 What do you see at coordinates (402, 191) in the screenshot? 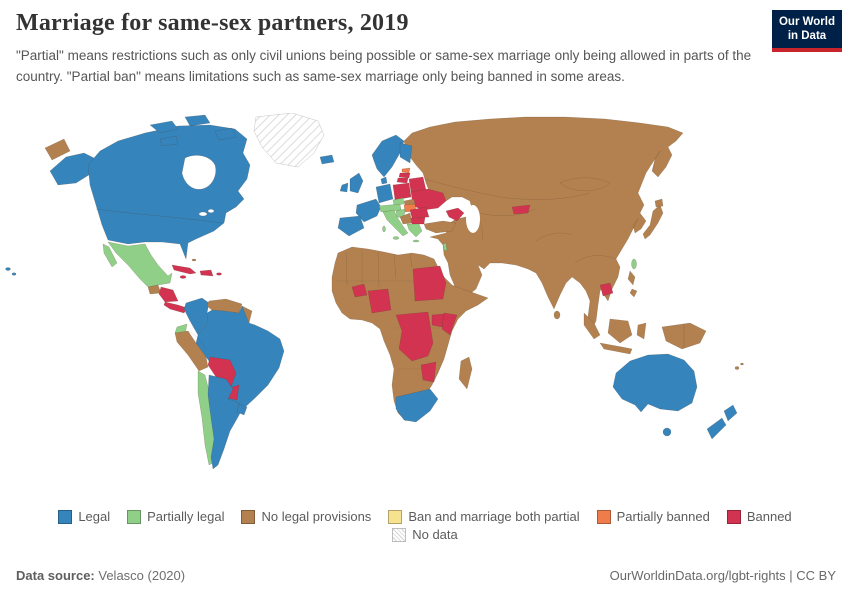
I see `map-region-poland` at bounding box center [402, 191].